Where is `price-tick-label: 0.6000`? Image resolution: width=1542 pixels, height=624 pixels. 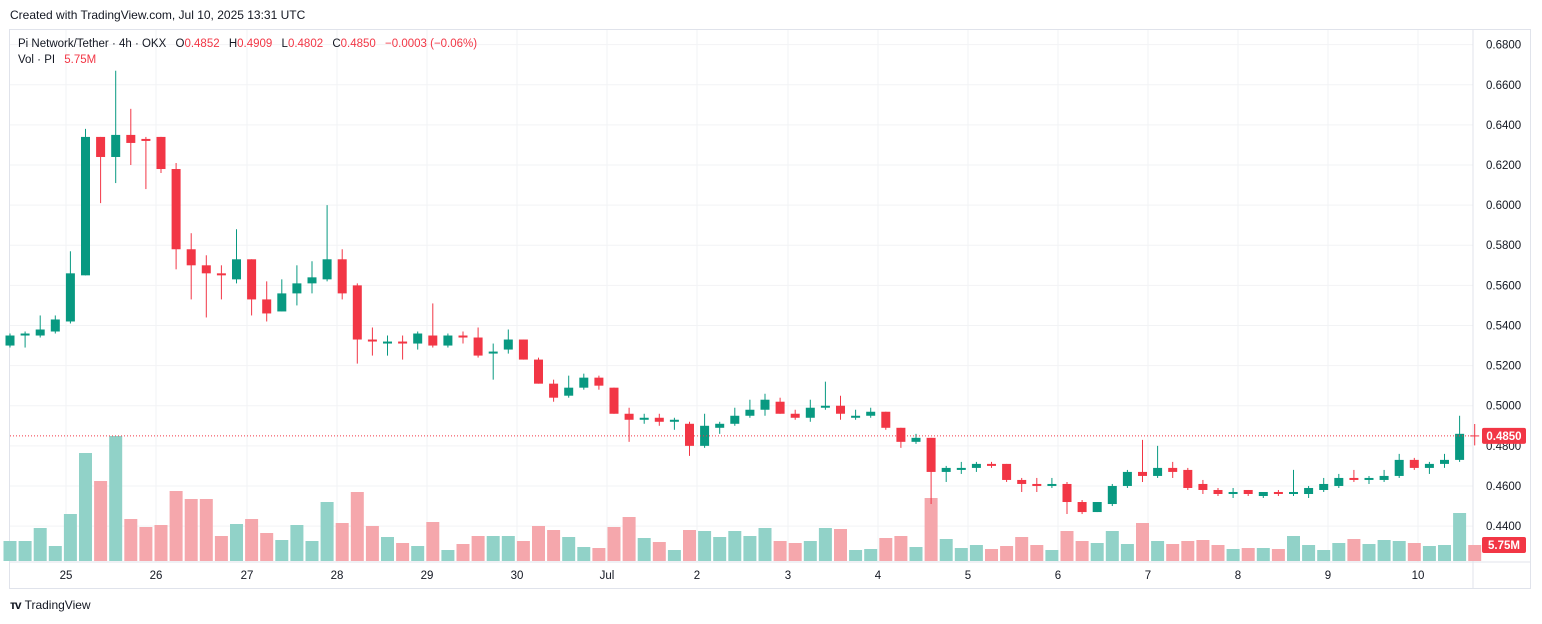 price-tick-label: 0.6000 is located at coordinates (1503, 206).